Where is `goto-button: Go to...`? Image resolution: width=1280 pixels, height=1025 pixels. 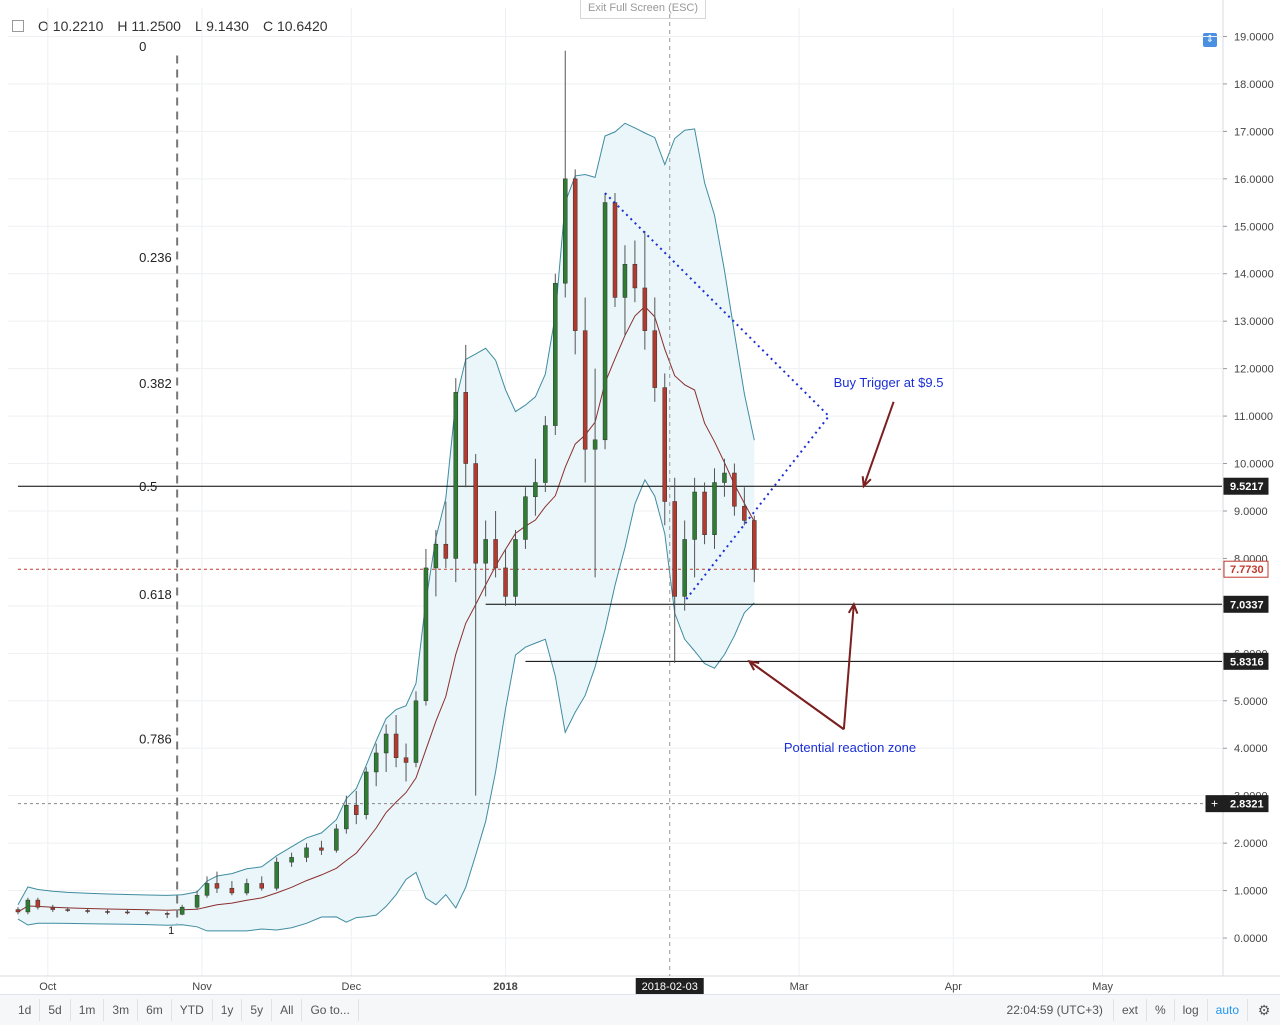
goto-button: Go to... is located at coordinates (330, 1010).